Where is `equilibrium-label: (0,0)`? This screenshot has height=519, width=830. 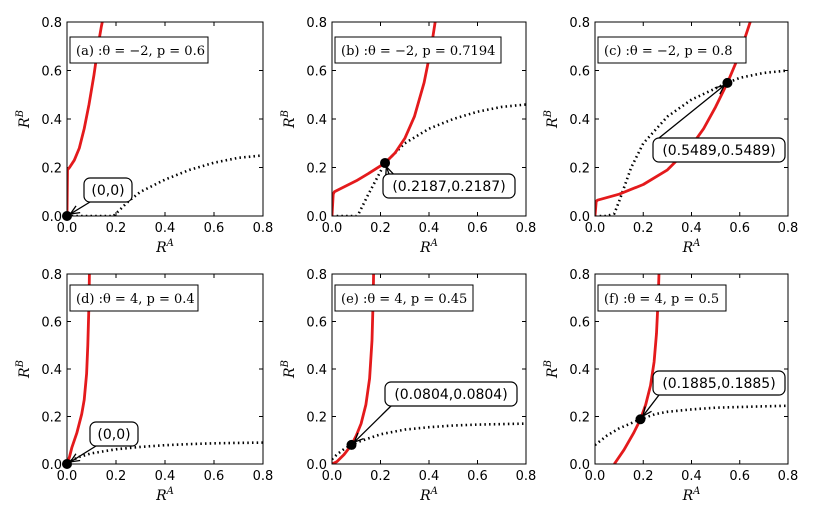 equilibrium-label: (0,0) is located at coordinates (113, 435).